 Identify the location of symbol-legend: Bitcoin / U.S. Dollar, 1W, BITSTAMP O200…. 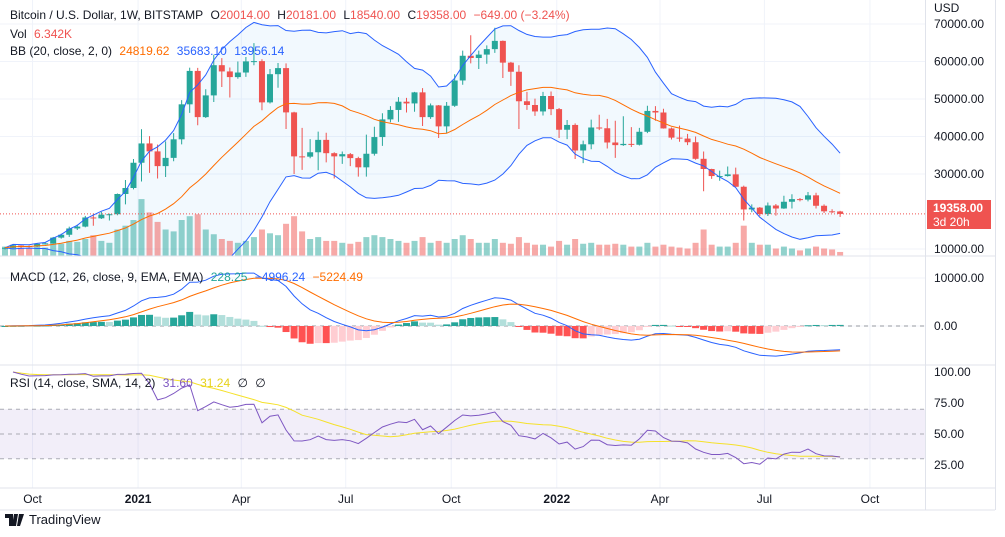
(292, 15).